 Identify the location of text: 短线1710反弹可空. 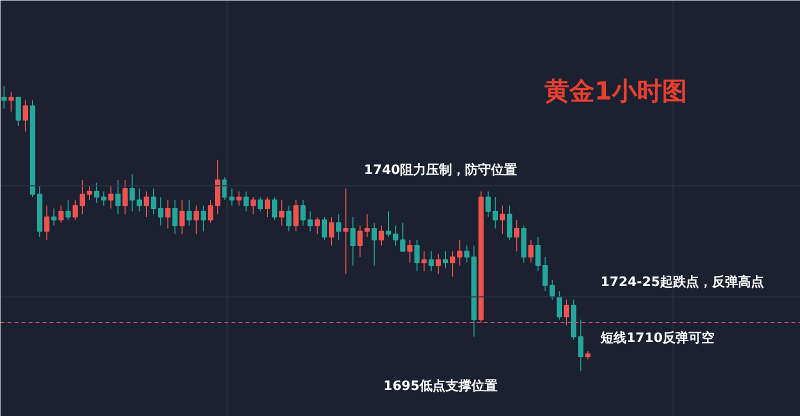
(657, 338).